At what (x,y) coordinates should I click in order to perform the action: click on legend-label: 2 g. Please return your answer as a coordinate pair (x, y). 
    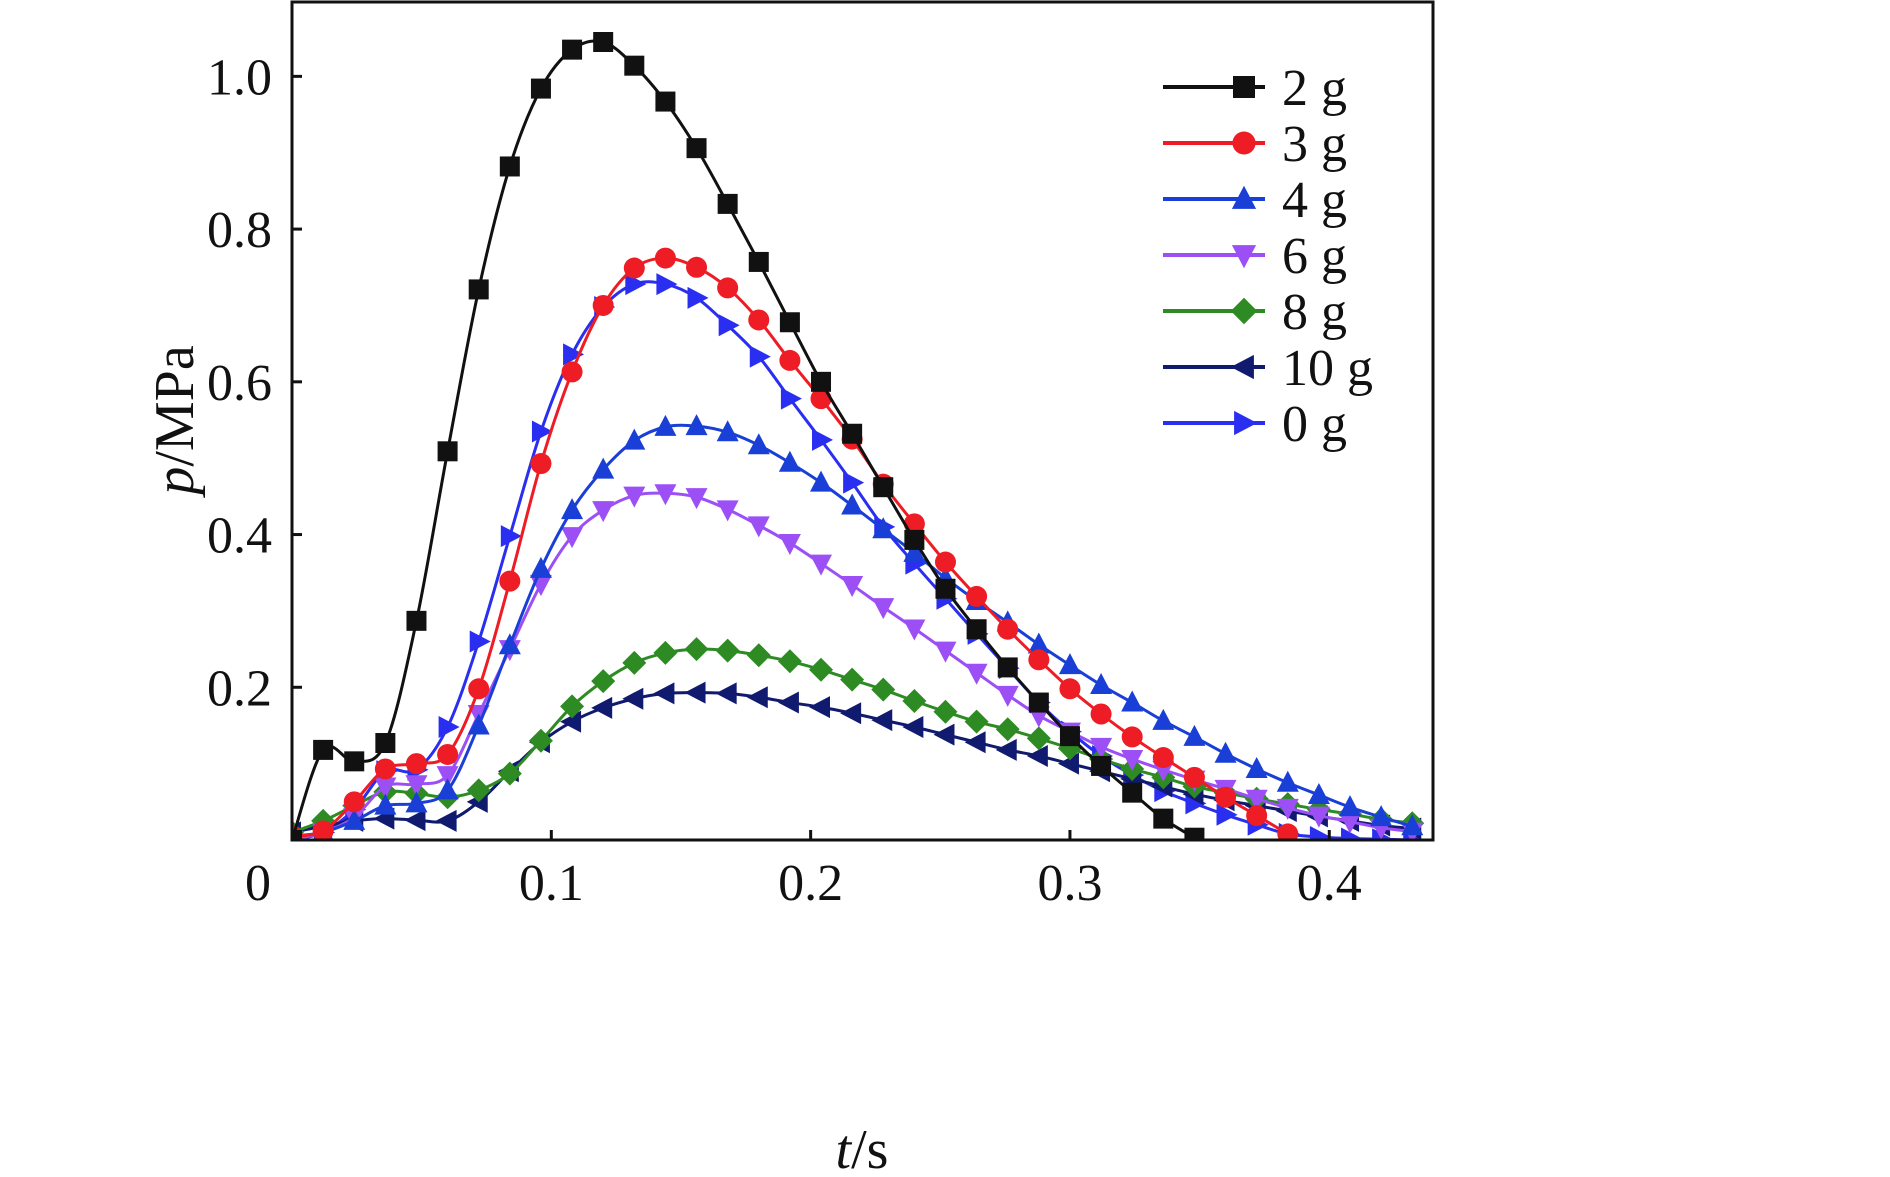
    Looking at the image, I should click on (1314, 88).